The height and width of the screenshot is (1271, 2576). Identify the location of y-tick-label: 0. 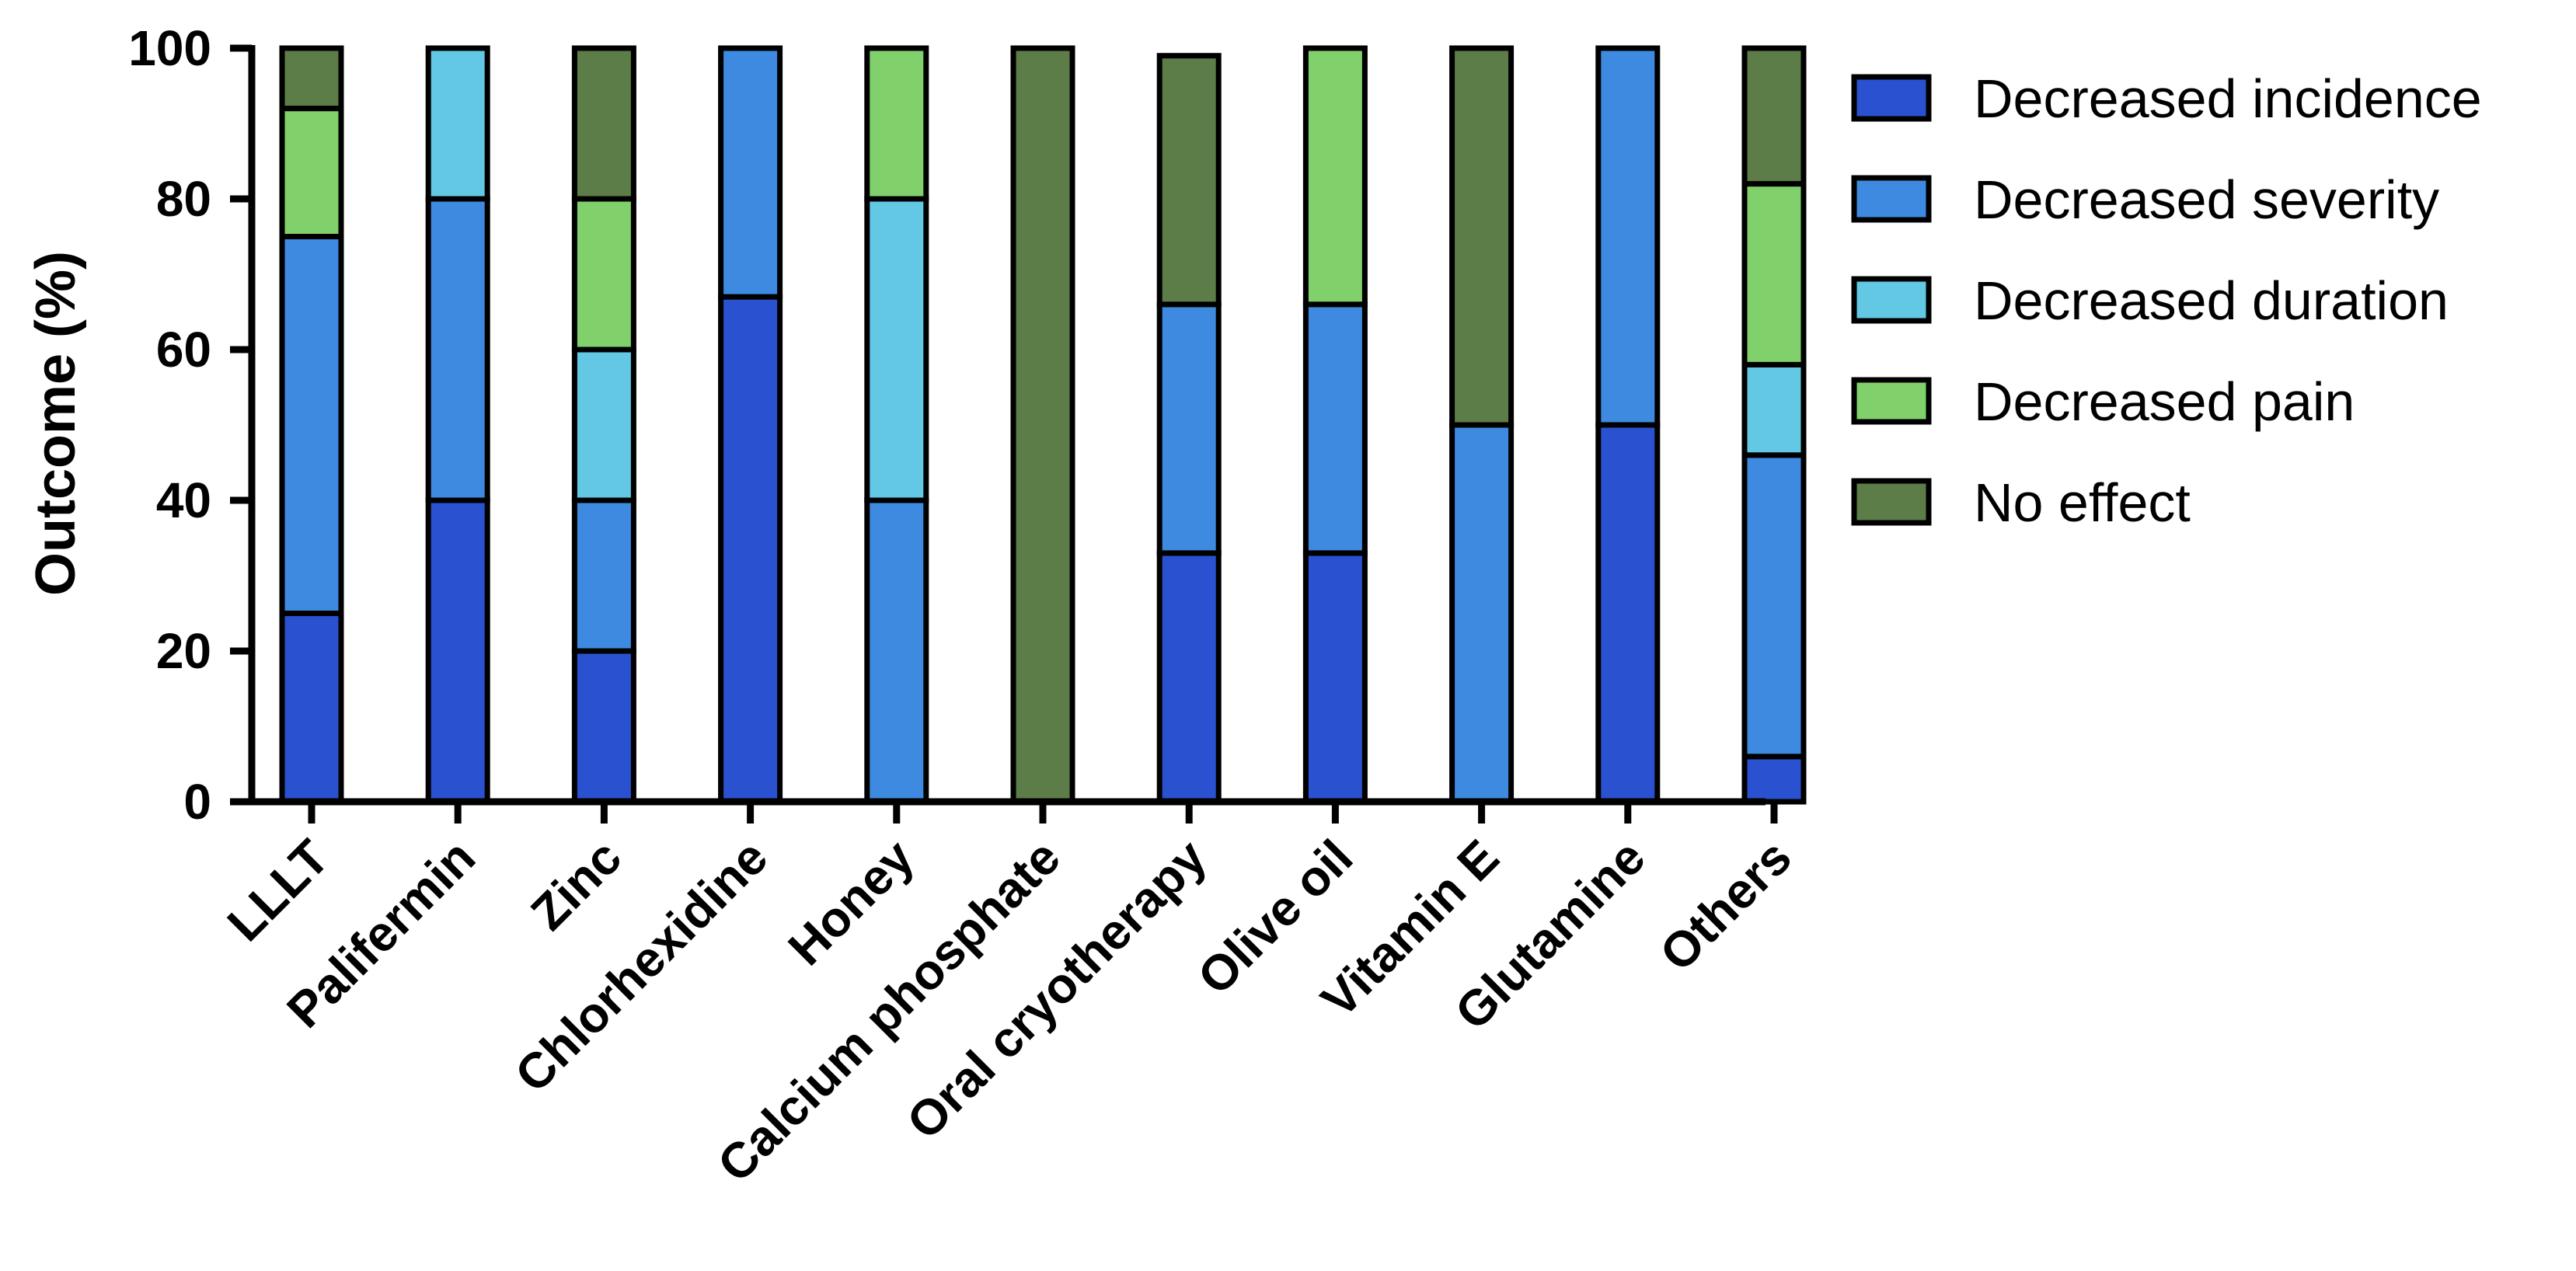
(197, 802).